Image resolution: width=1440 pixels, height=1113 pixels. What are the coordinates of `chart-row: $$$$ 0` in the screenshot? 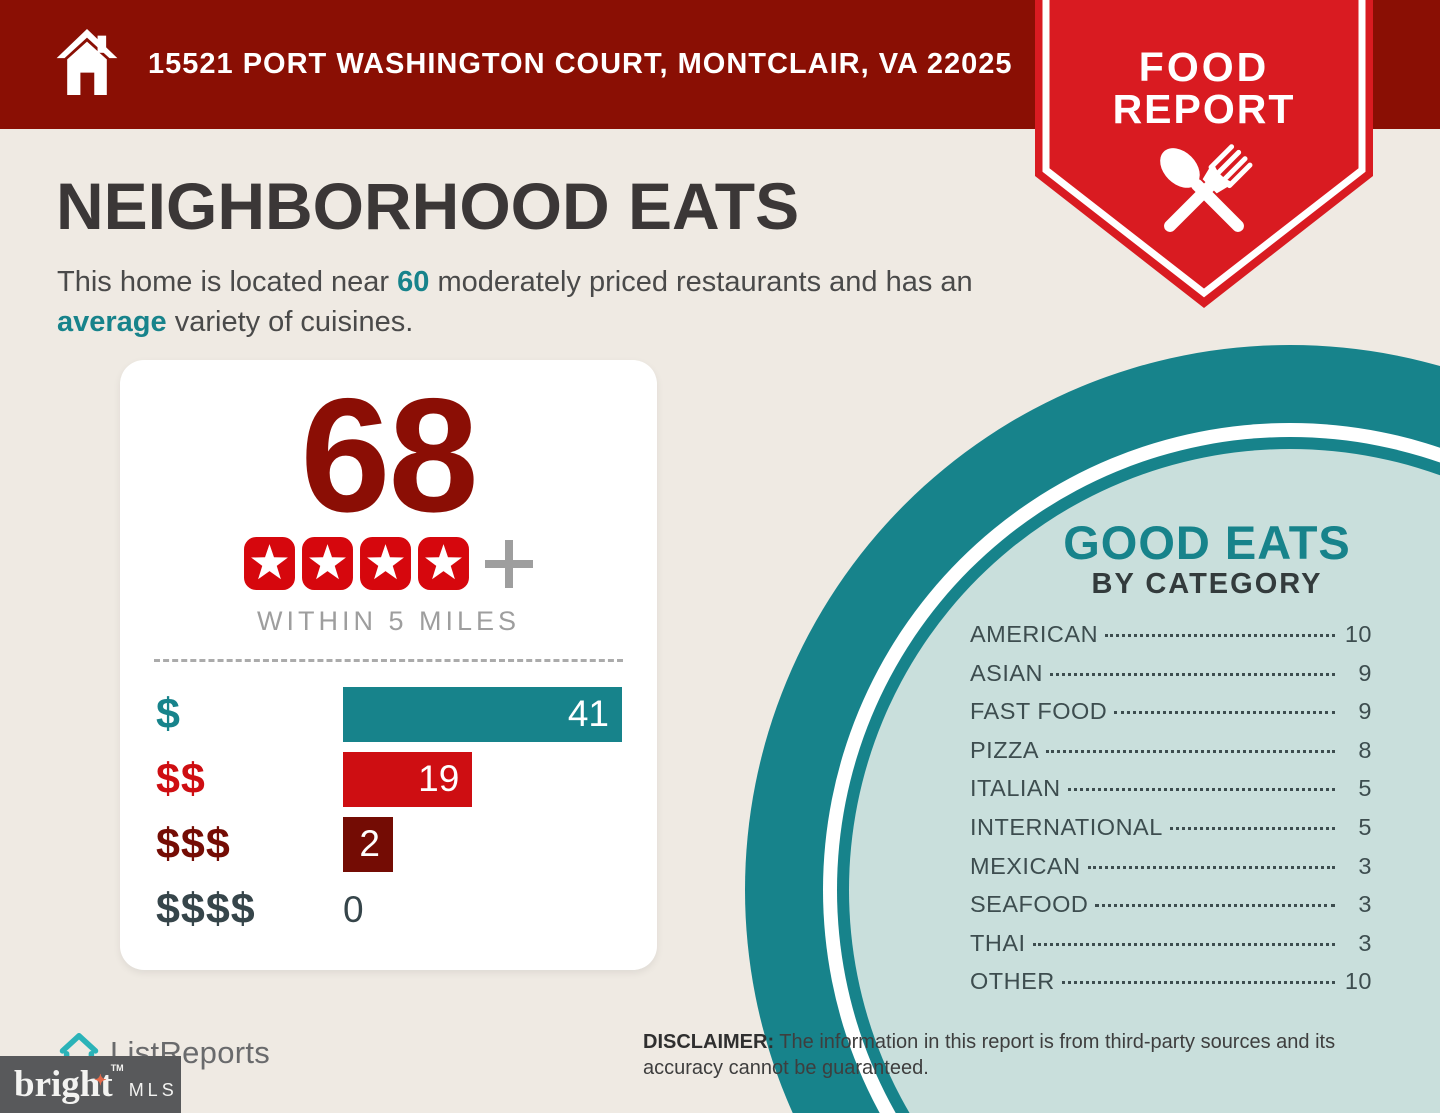 It's located at (388, 909).